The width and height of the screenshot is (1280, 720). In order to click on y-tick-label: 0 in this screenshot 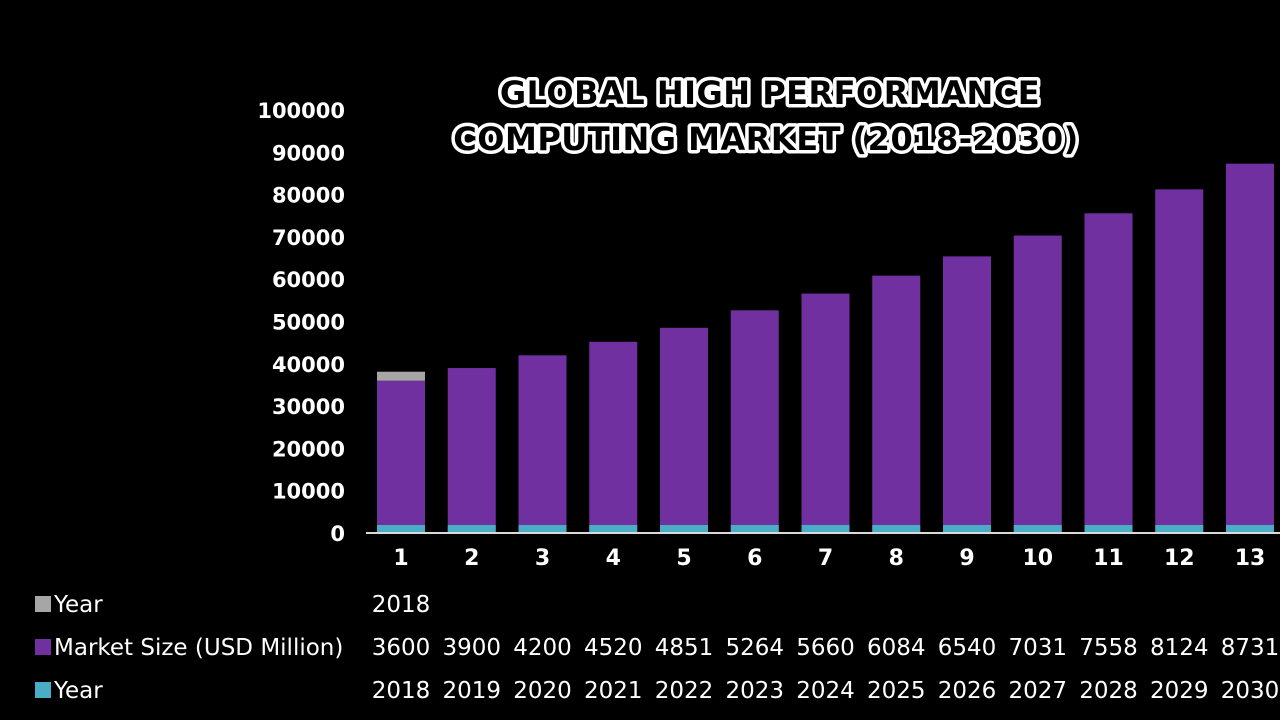, I will do `click(337, 534)`.